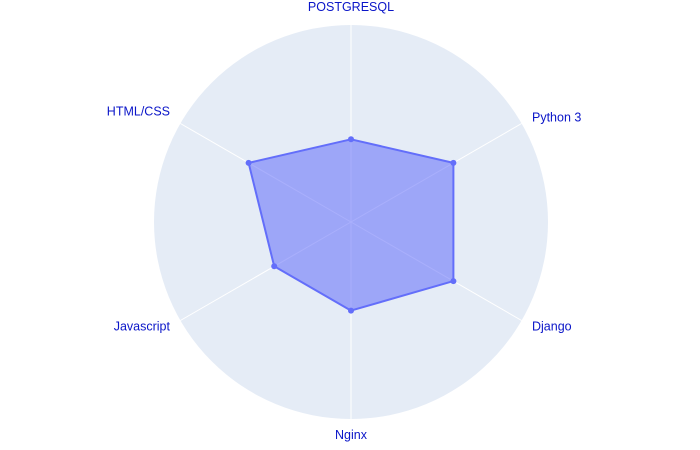  I want to click on series-points, so click(351, 225).